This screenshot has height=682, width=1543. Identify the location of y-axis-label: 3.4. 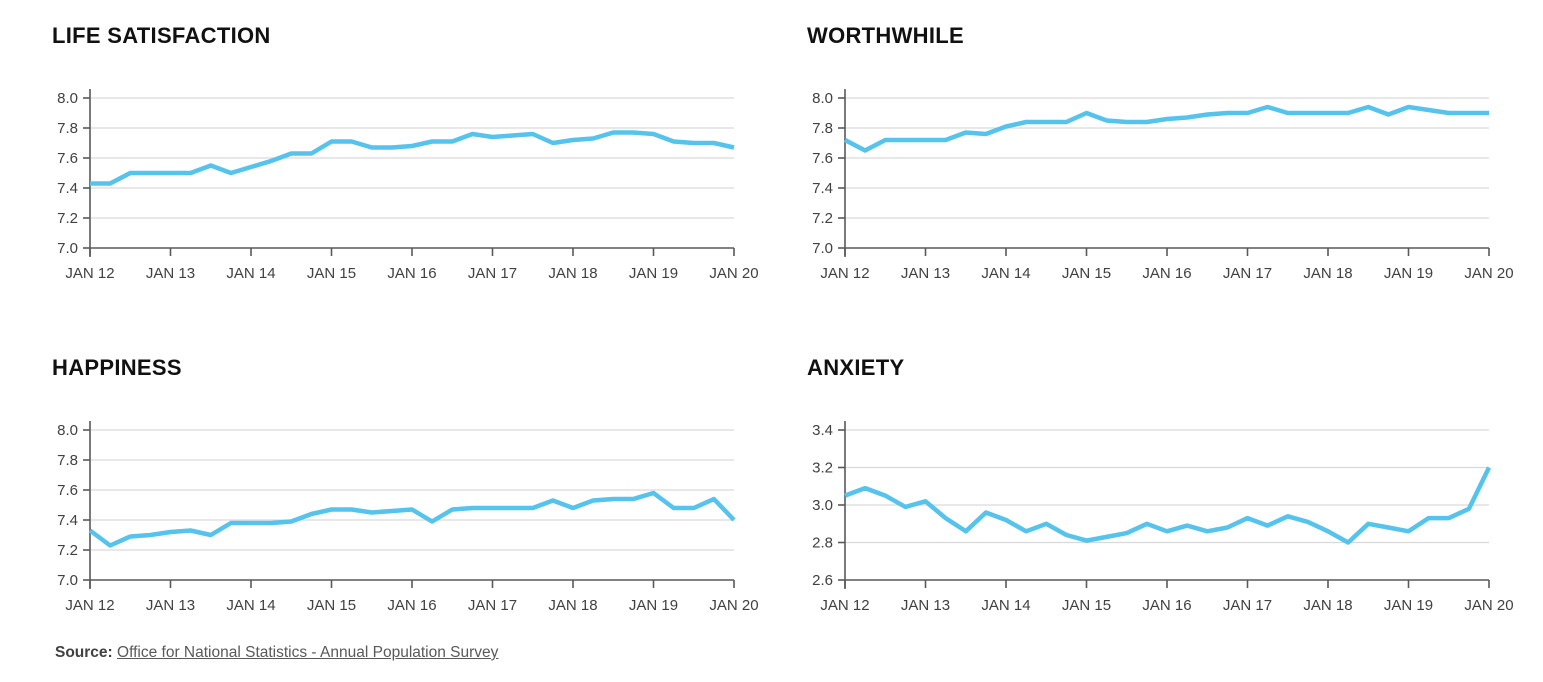
(822, 430).